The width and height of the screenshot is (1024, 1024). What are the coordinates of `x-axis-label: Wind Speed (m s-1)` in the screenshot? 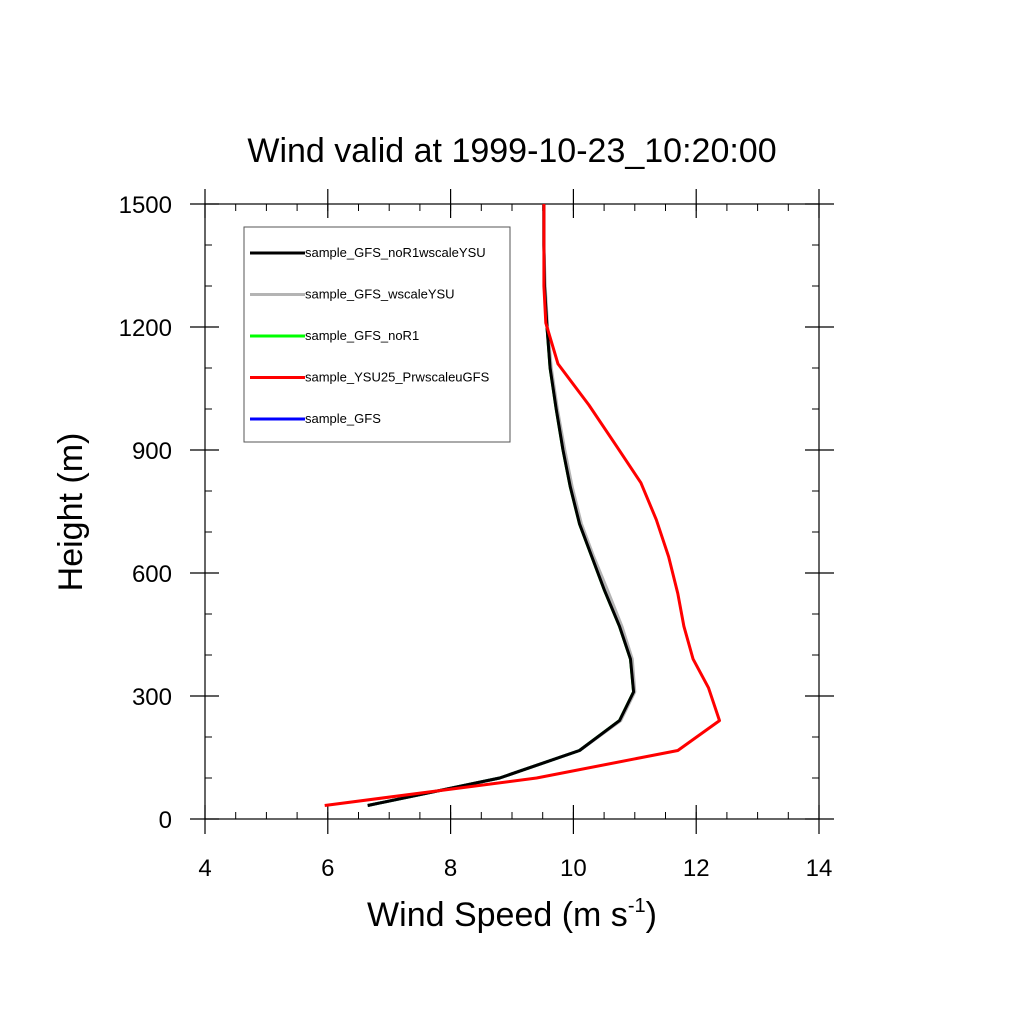 It's located at (512, 914).